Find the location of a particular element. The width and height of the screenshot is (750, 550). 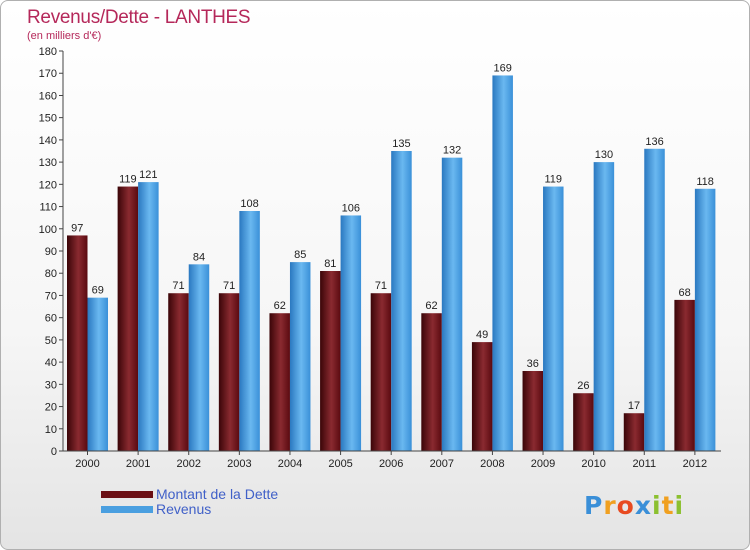

data-label-dette-2008: 49 is located at coordinates (482, 335).